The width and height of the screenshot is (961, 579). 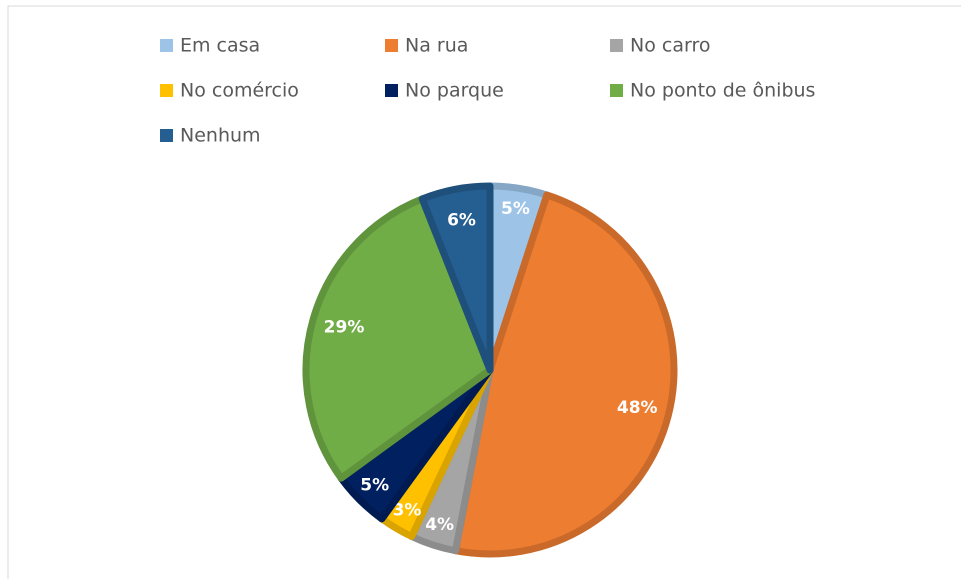 What do you see at coordinates (344, 328) in the screenshot?
I see `data-label: 29%` at bounding box center [344, 328].